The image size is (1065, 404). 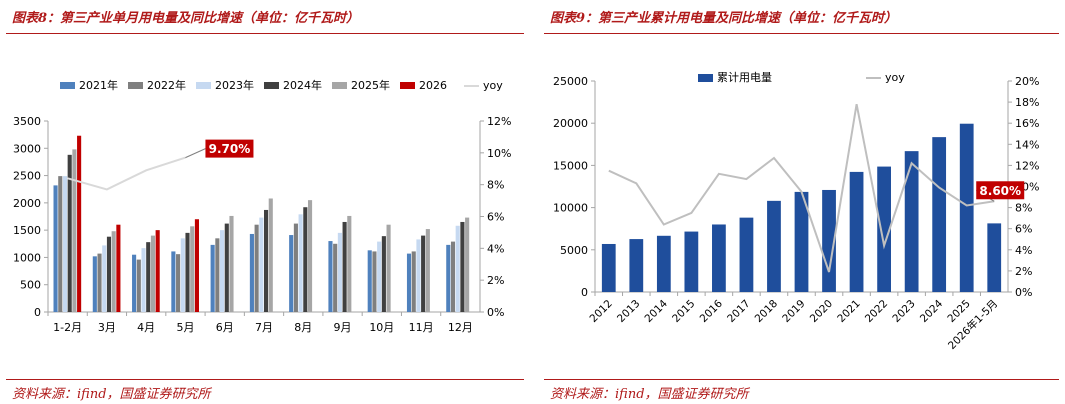 I want to click on left-yoy-line, so click(x=126, y=173).